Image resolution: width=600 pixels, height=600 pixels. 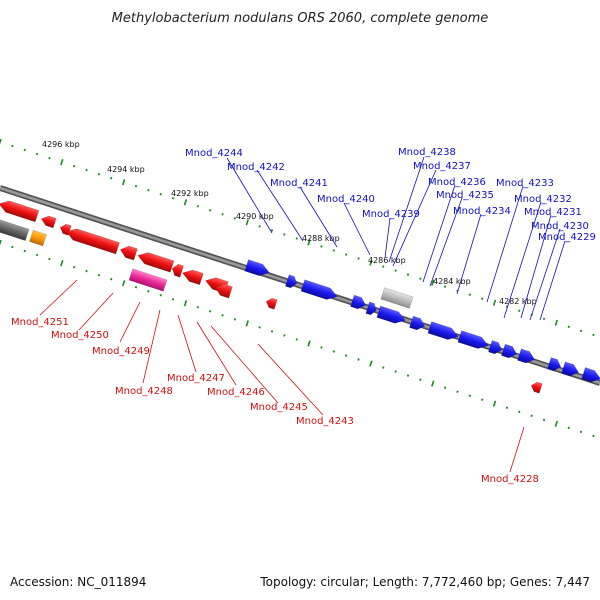 I want to click on scale-label: 4288 kbp, so click(x=321, y=238).